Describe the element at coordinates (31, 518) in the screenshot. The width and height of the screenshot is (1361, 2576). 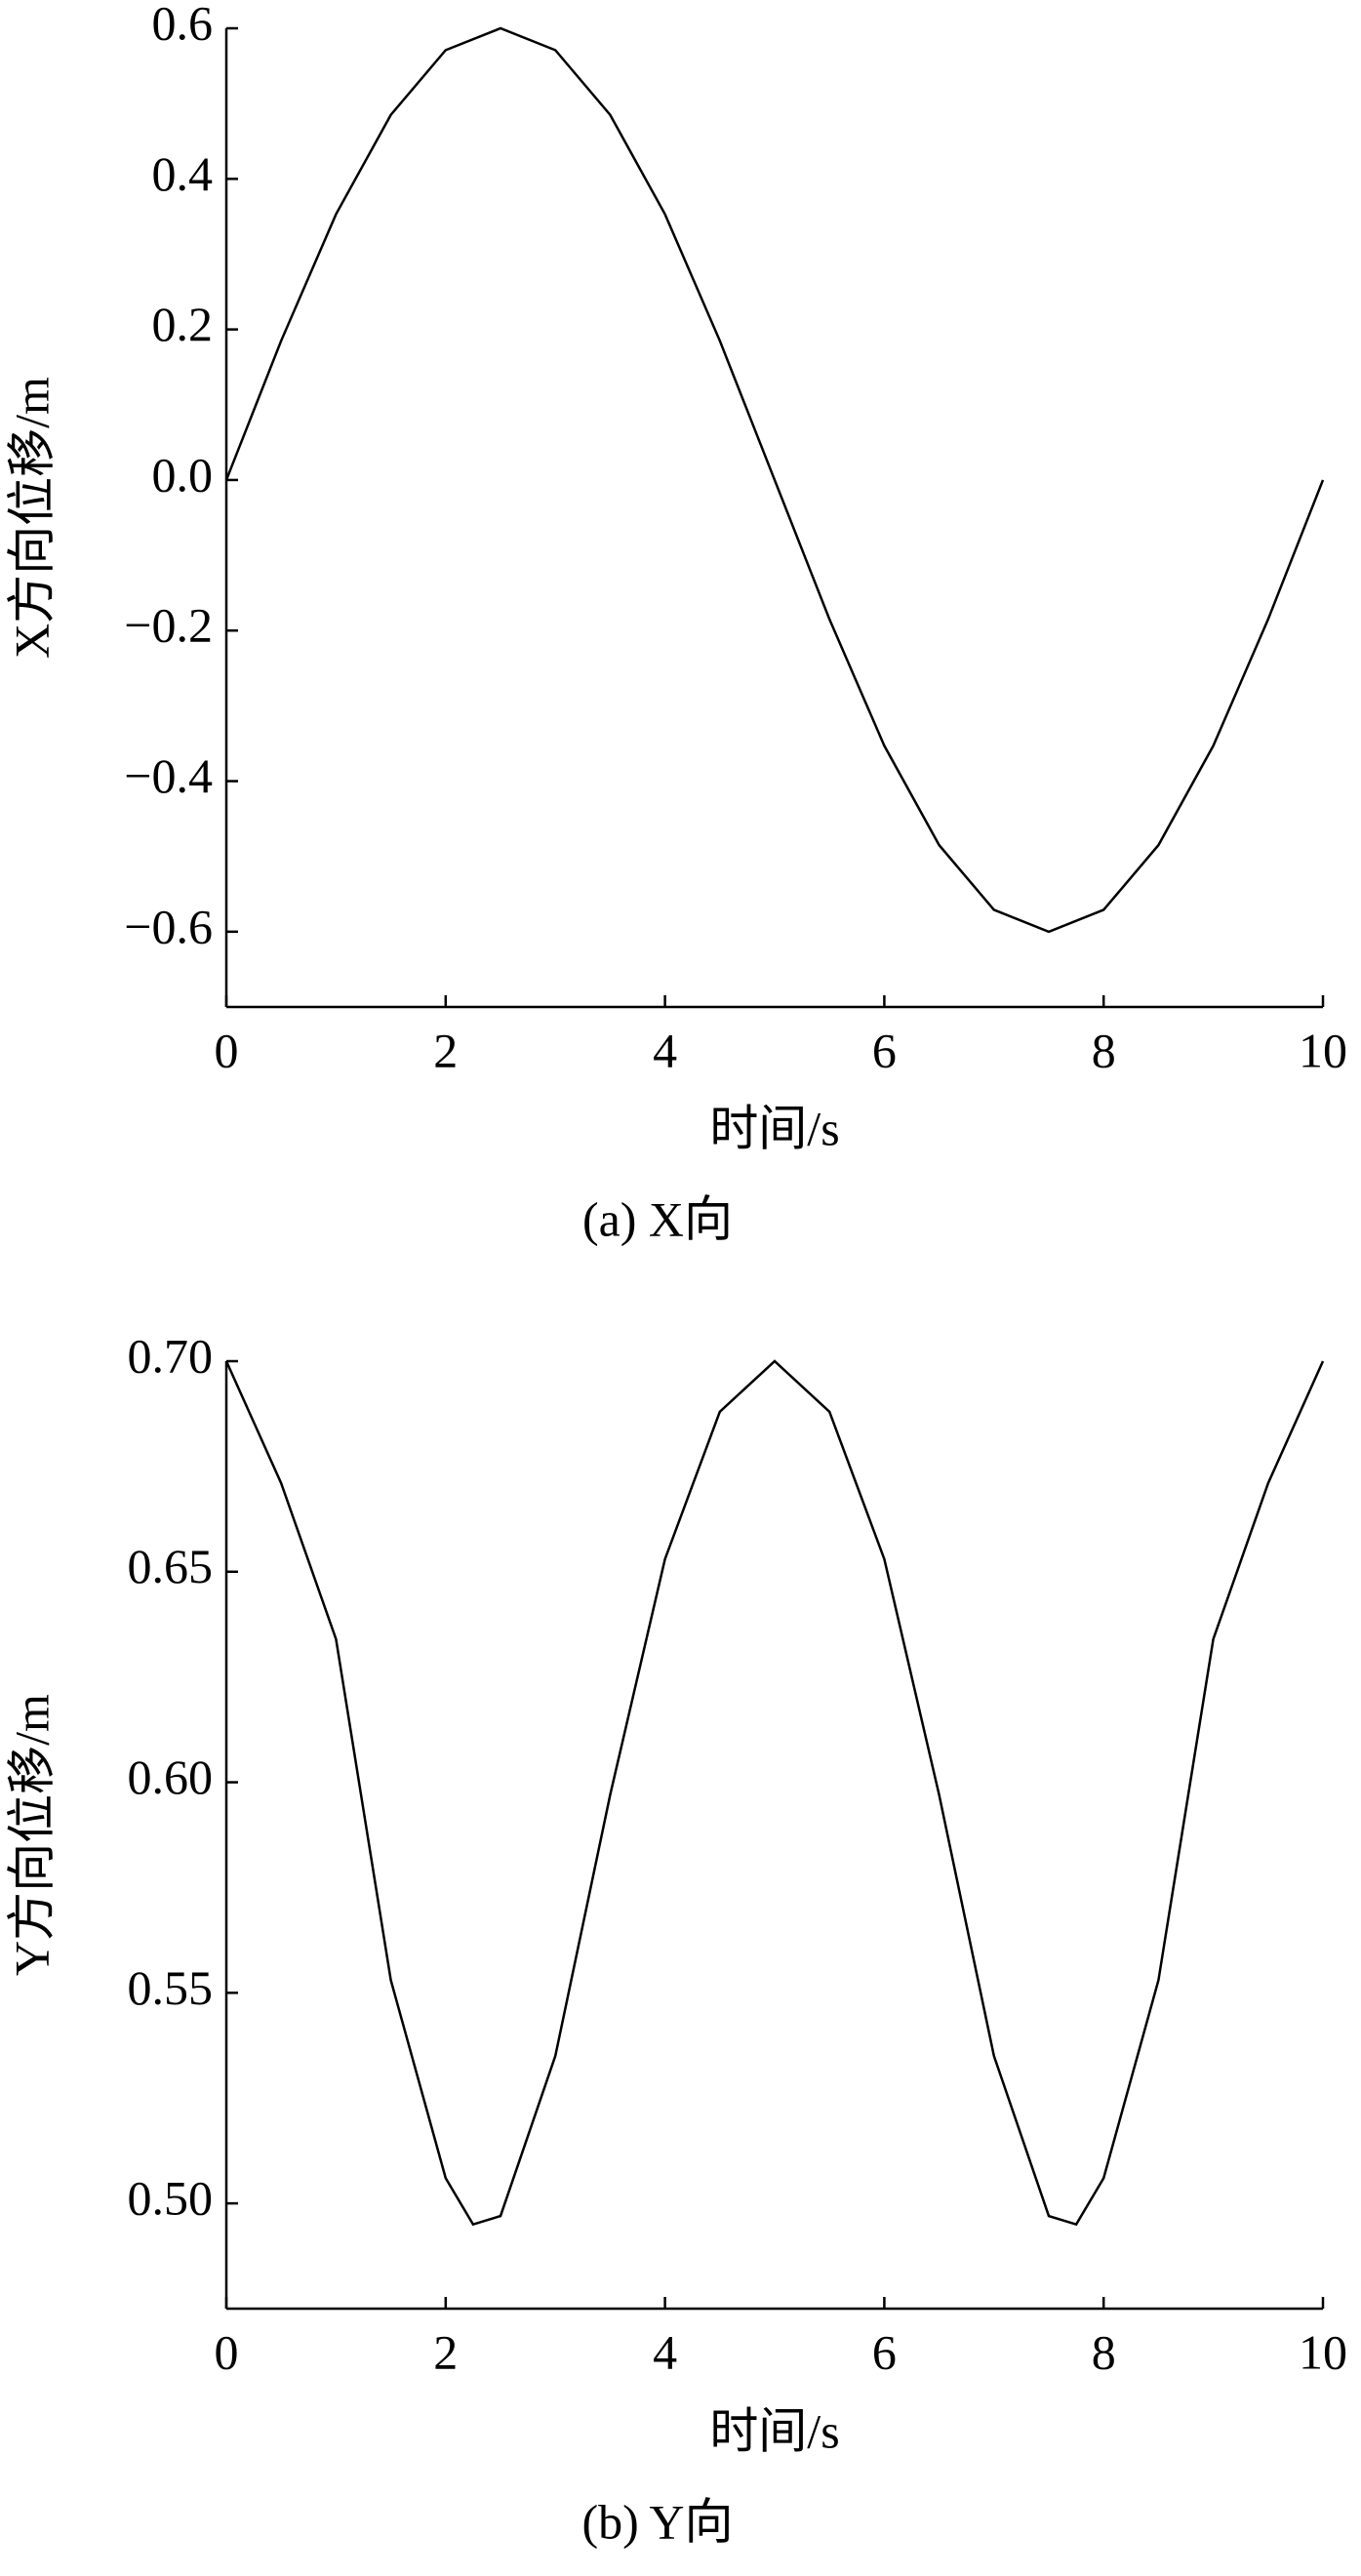
I see `y-axis-label: X方向位移/m` at that location.